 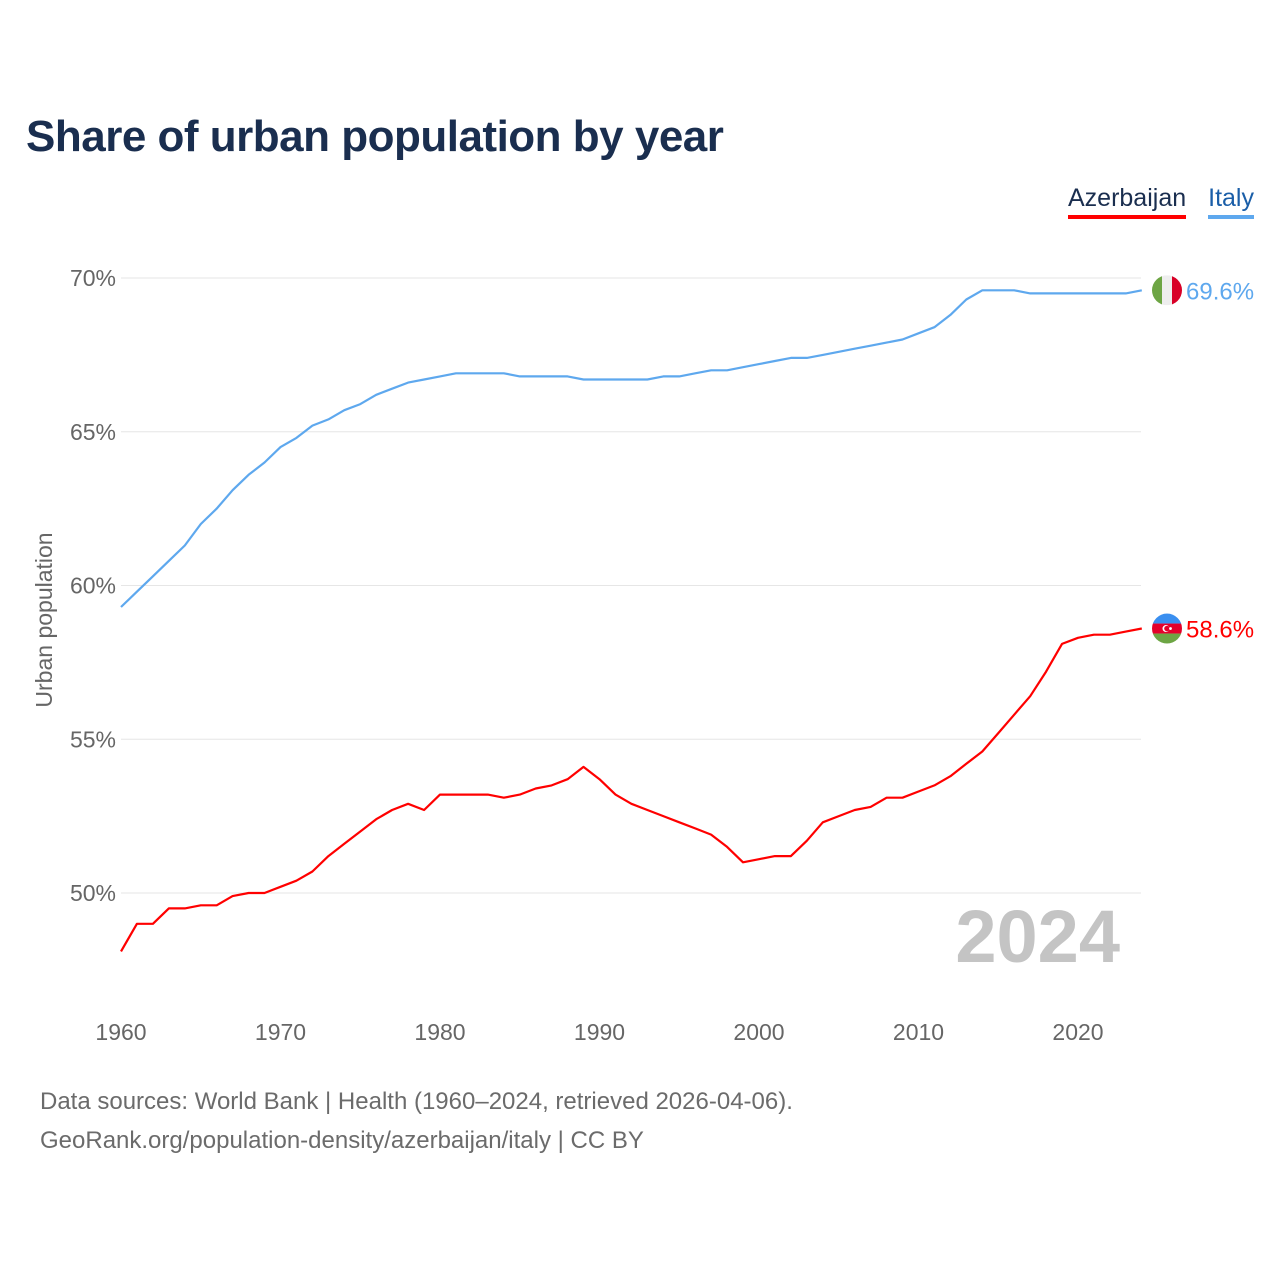 What do you see at coordinates (93, 432) in the screenshot?
I see `y-tick-label: 65%` at bounding box center [93, 432].